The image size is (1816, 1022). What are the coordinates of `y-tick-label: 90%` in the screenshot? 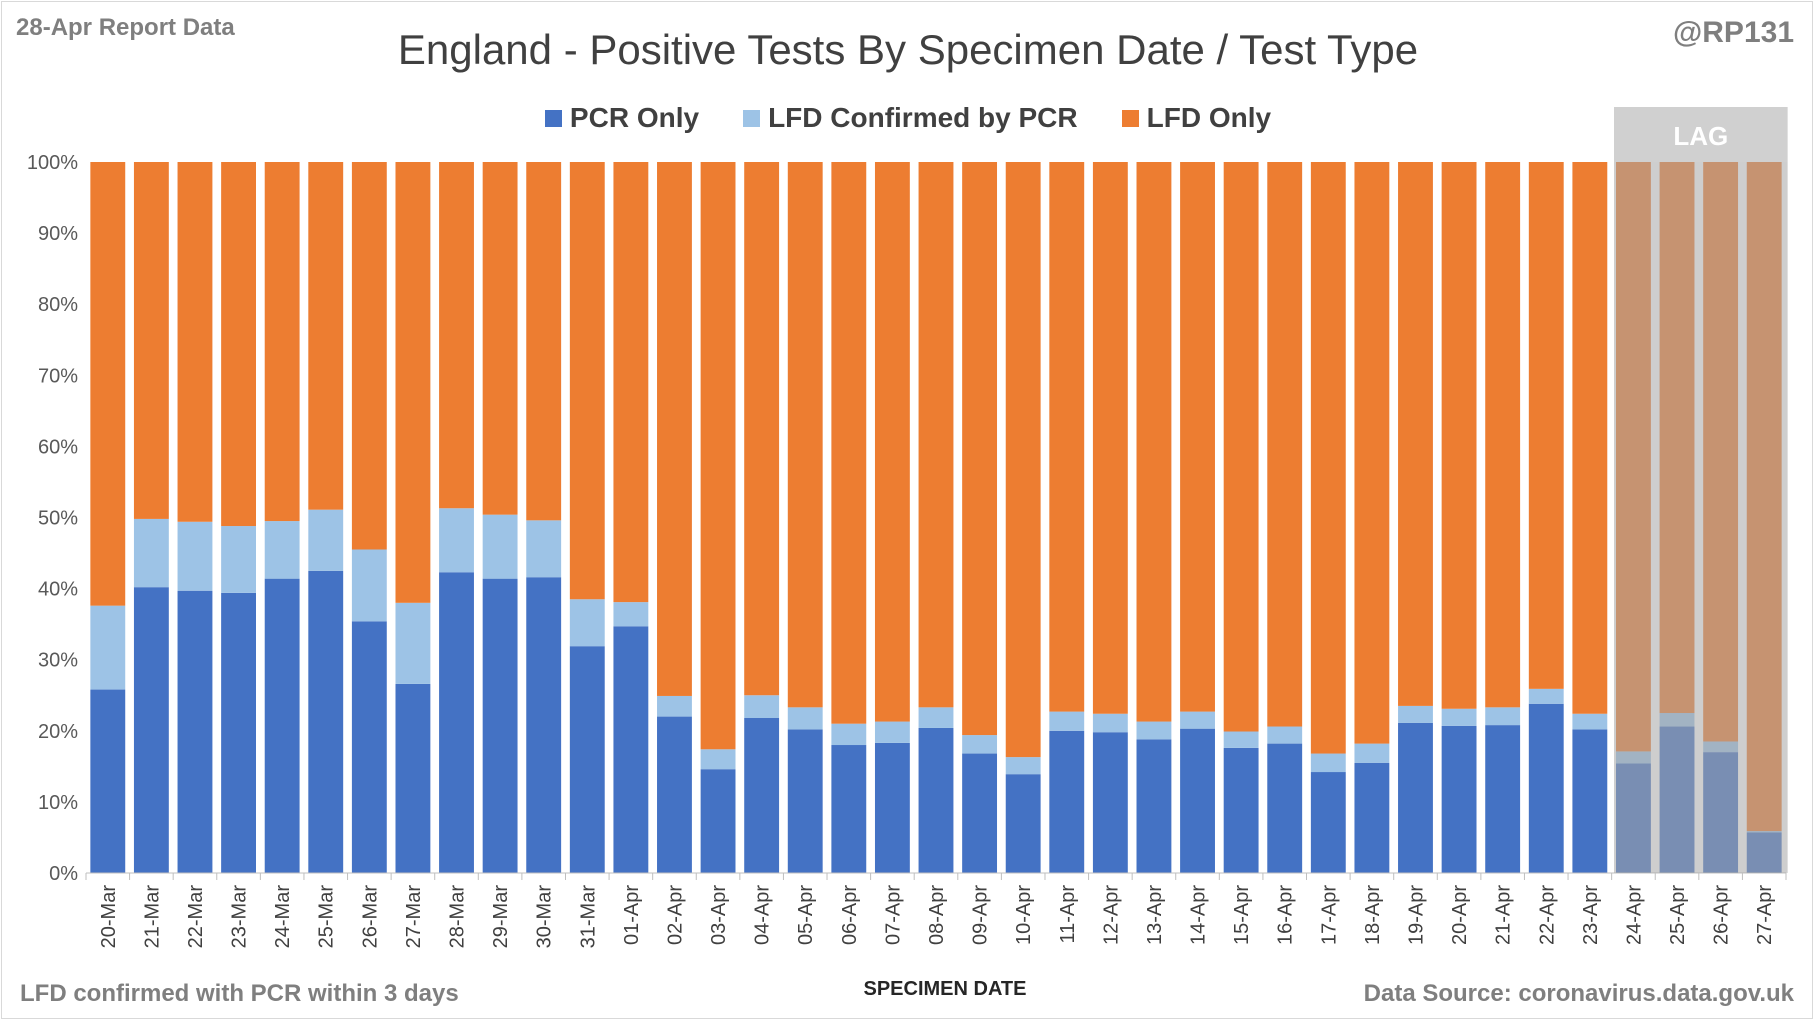 It's located at (58, 234).